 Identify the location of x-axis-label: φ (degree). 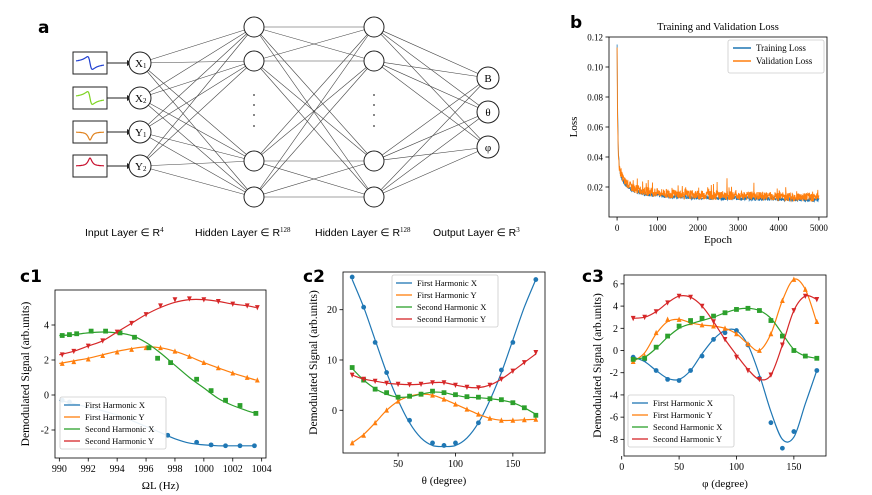
(725, 484).